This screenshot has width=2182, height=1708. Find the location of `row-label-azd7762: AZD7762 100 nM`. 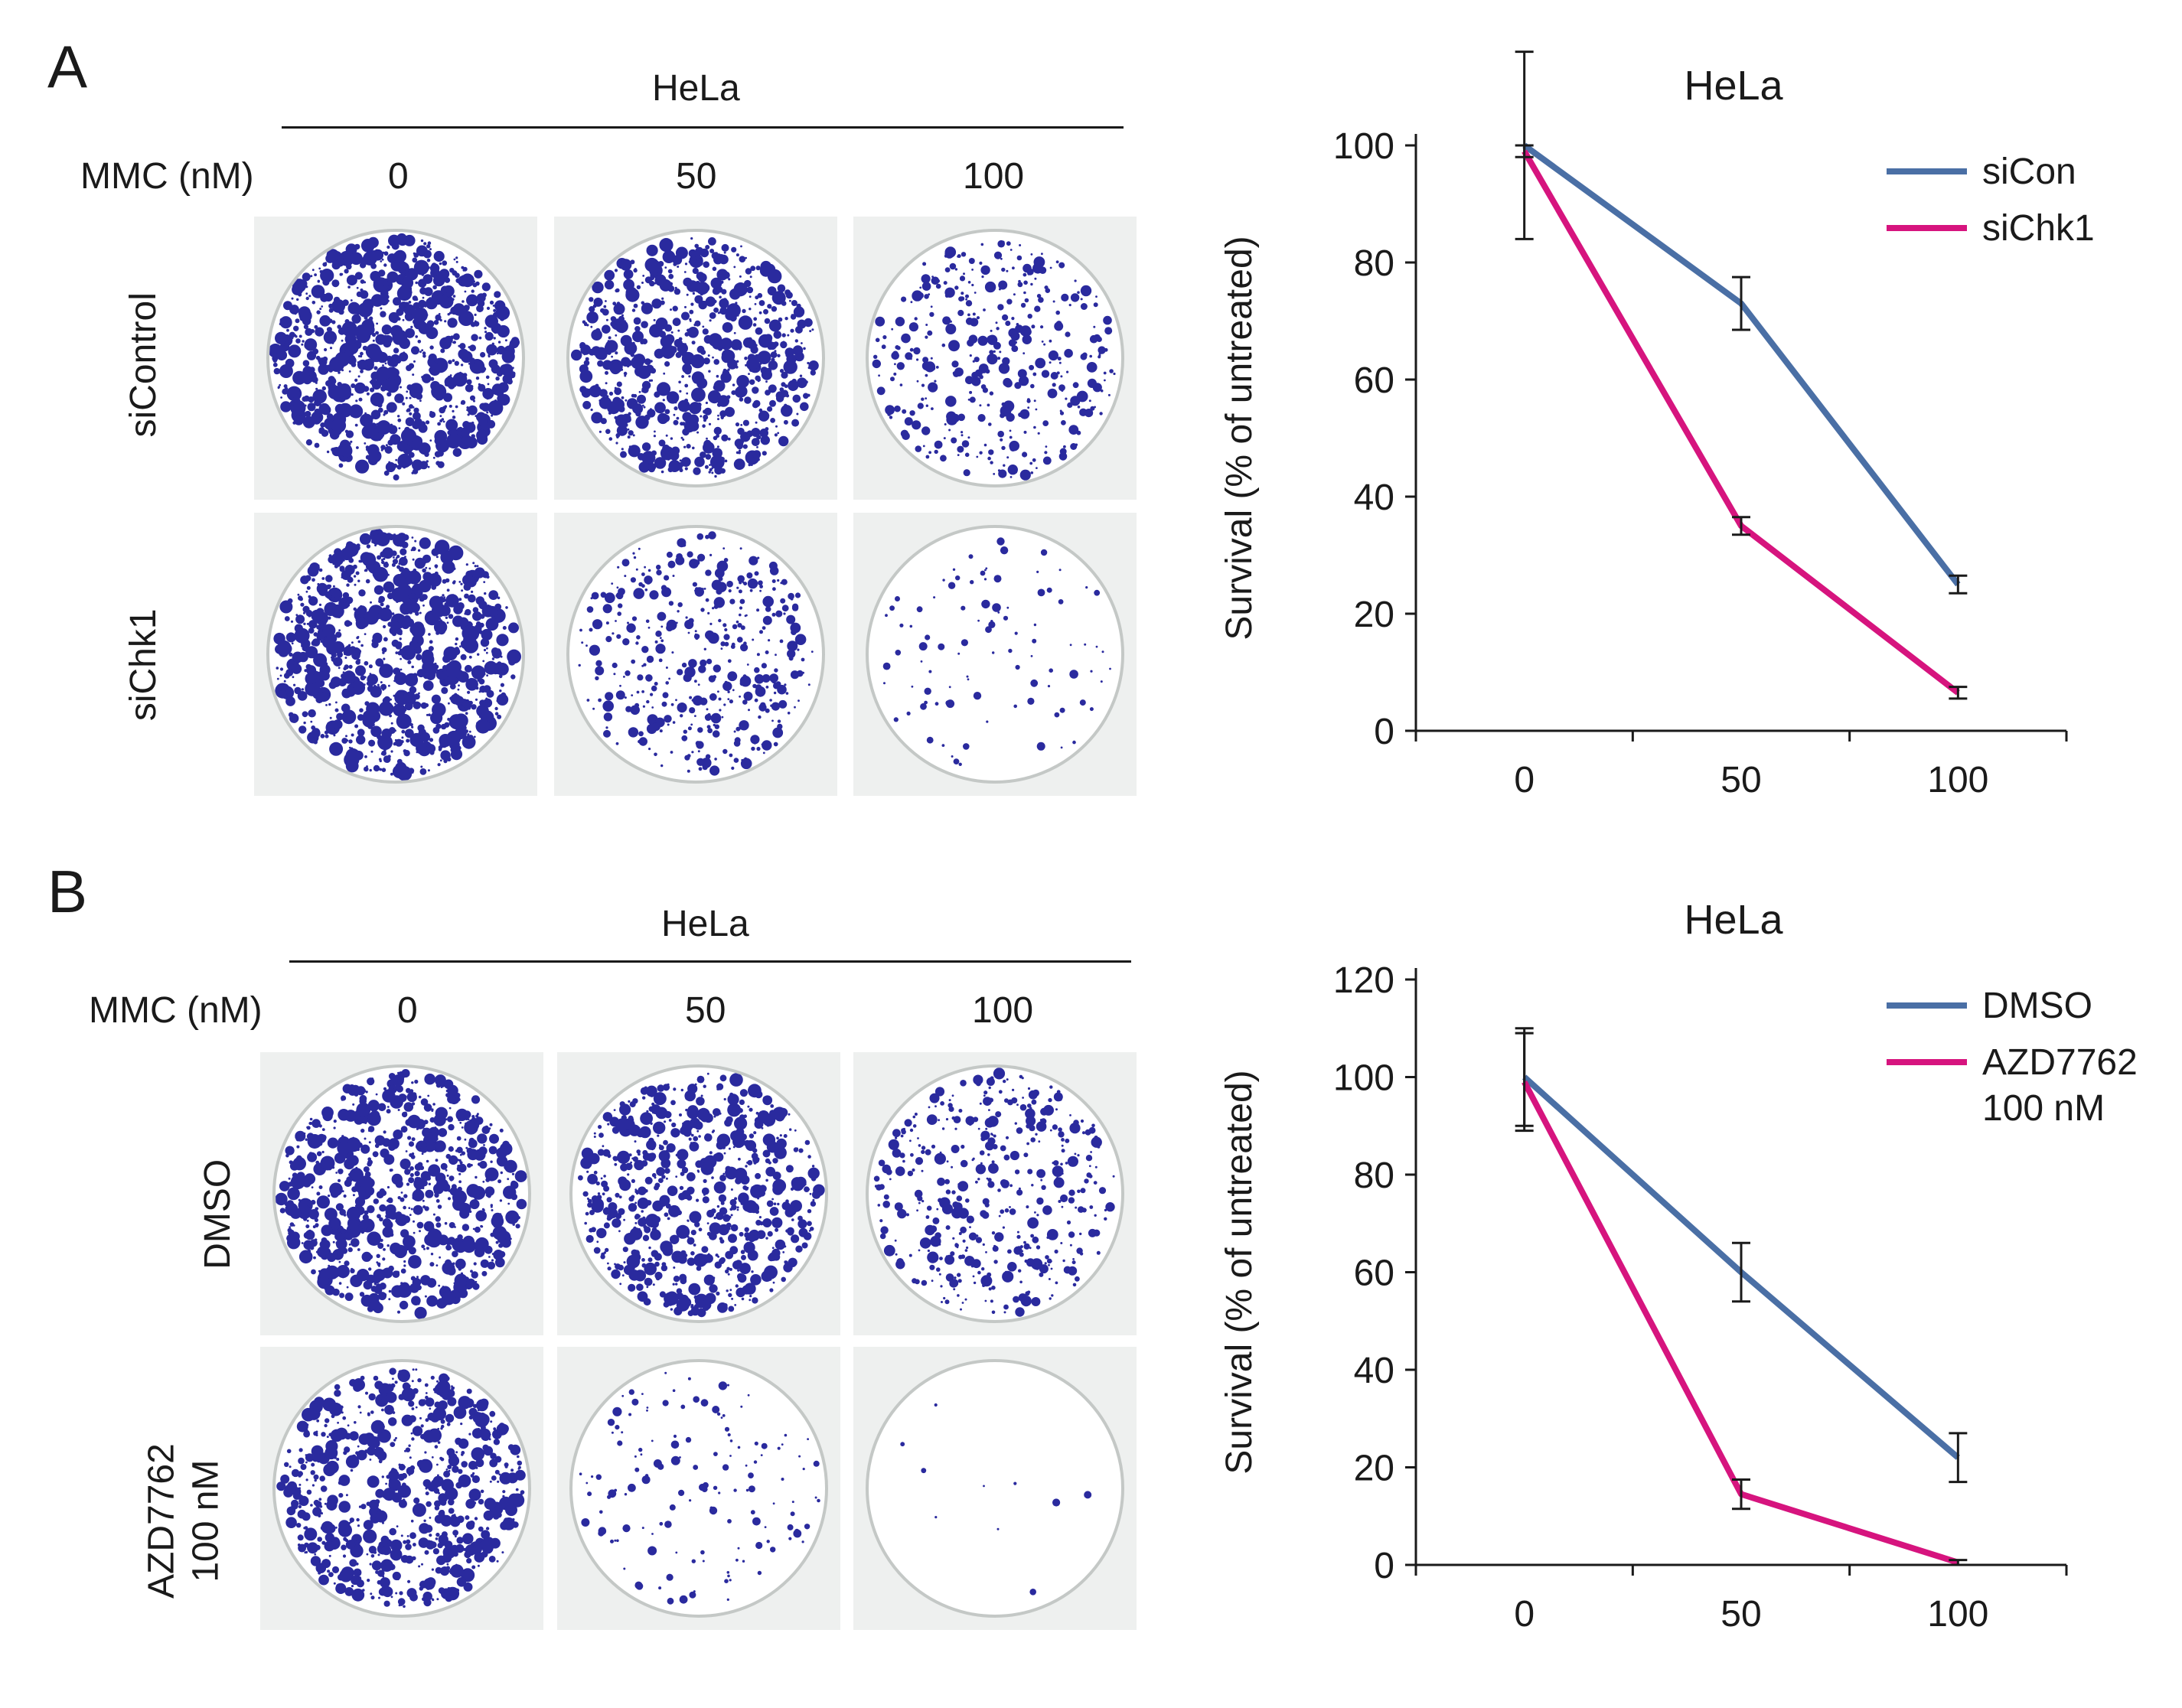

row-label-azd7762: AZD7762 100 nM is located at coordinates (184, 1521).